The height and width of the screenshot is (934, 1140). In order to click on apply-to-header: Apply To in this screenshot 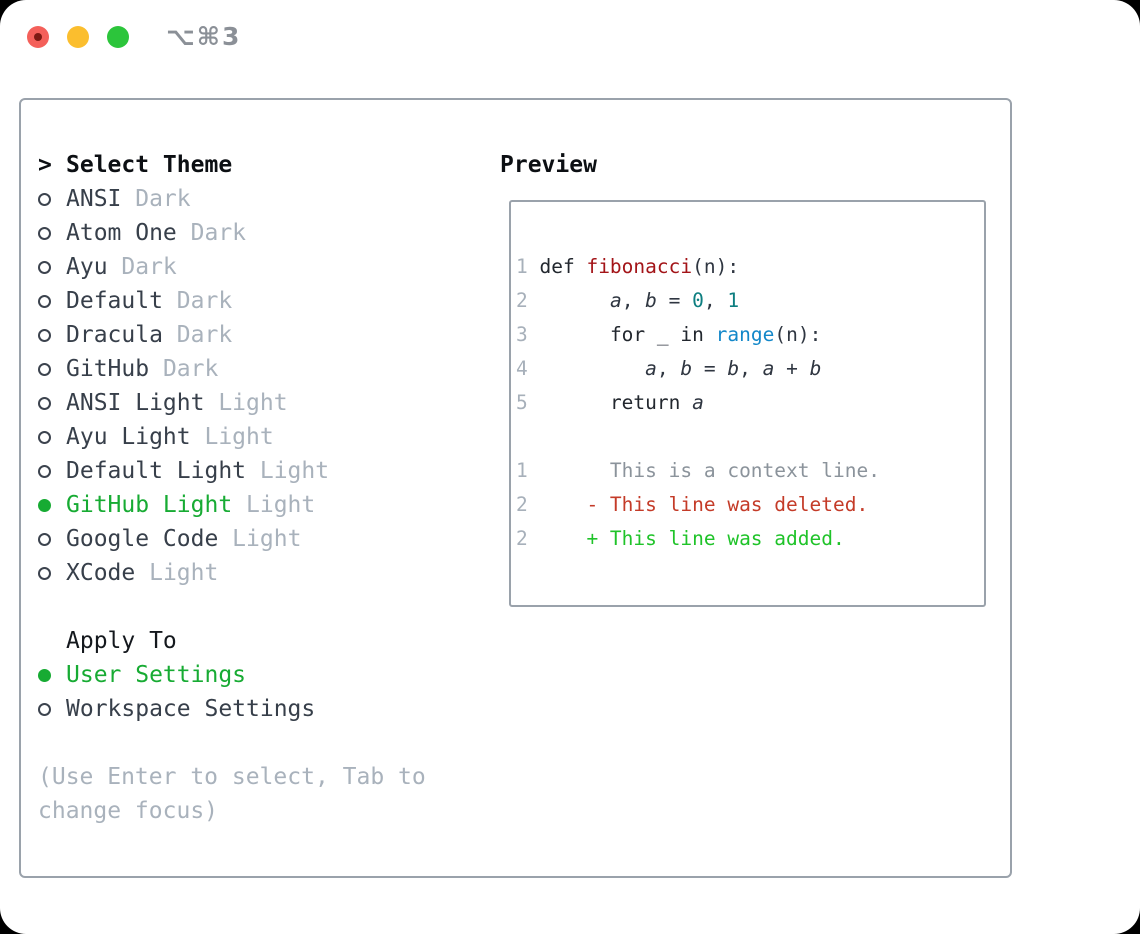, I will do `click(232, 641)`.